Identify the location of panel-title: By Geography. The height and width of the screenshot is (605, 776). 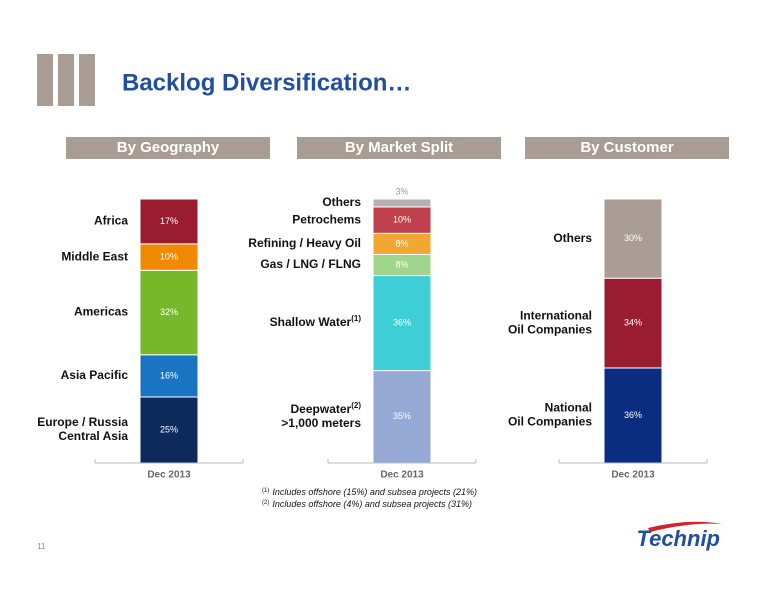
(168, 147).